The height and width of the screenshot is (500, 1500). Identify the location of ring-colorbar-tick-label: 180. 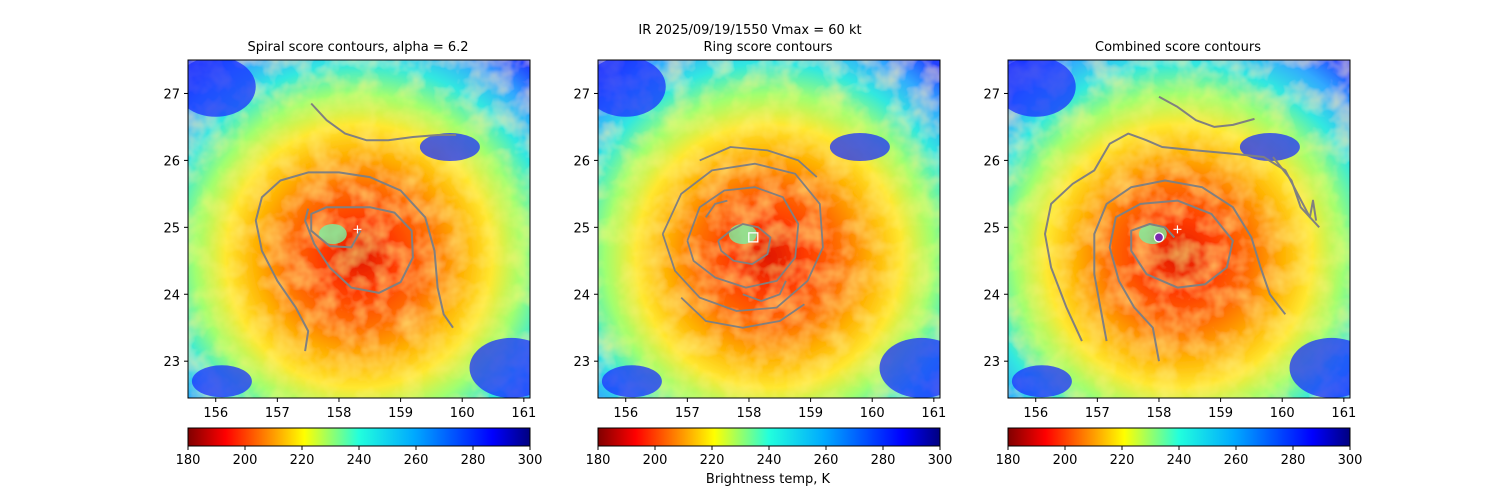
(598, 460).